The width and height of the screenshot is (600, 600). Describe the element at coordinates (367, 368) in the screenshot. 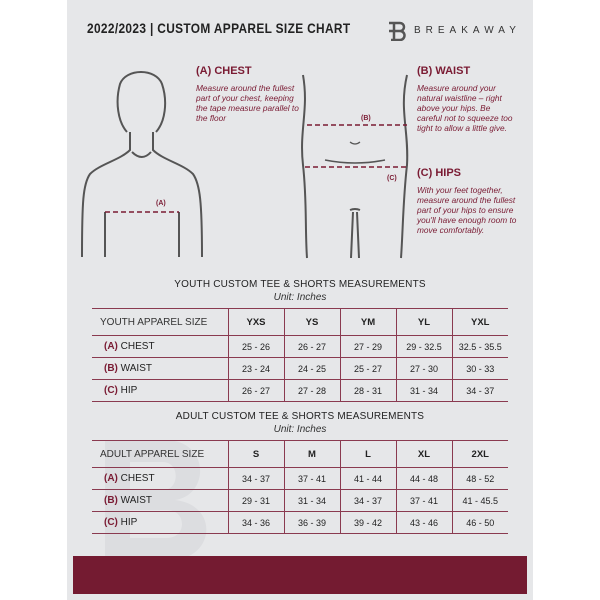

I see `table-cell: 25 - 27` at that location.